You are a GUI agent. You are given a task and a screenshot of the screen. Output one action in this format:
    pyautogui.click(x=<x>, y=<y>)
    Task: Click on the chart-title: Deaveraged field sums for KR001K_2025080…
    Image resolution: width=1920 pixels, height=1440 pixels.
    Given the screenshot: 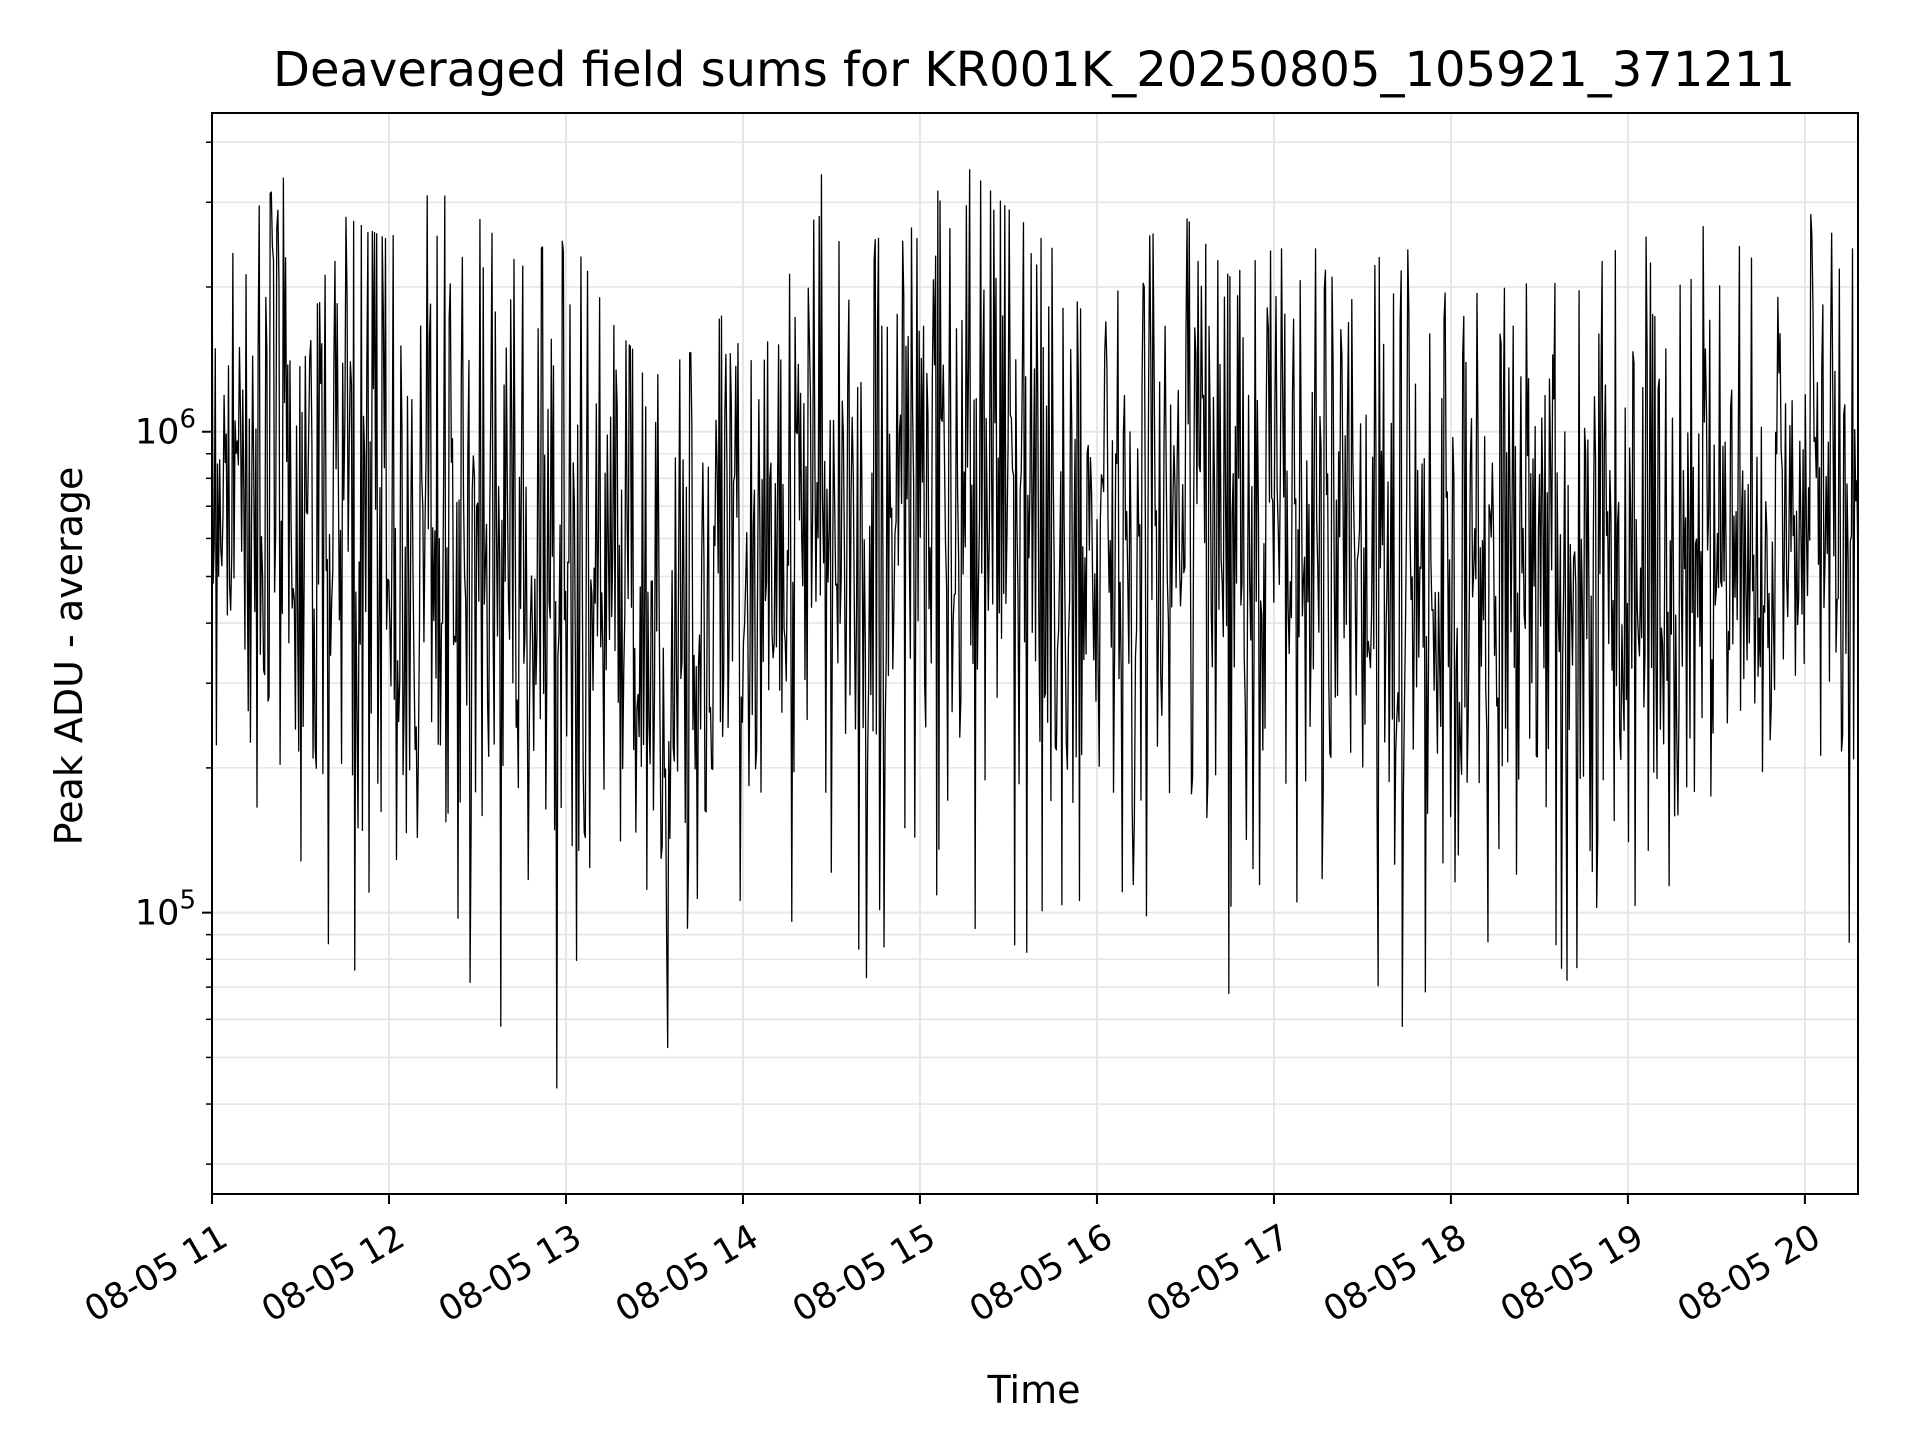 What is the action you would take?
    pyautogui.click(x=1034, y=70)
    